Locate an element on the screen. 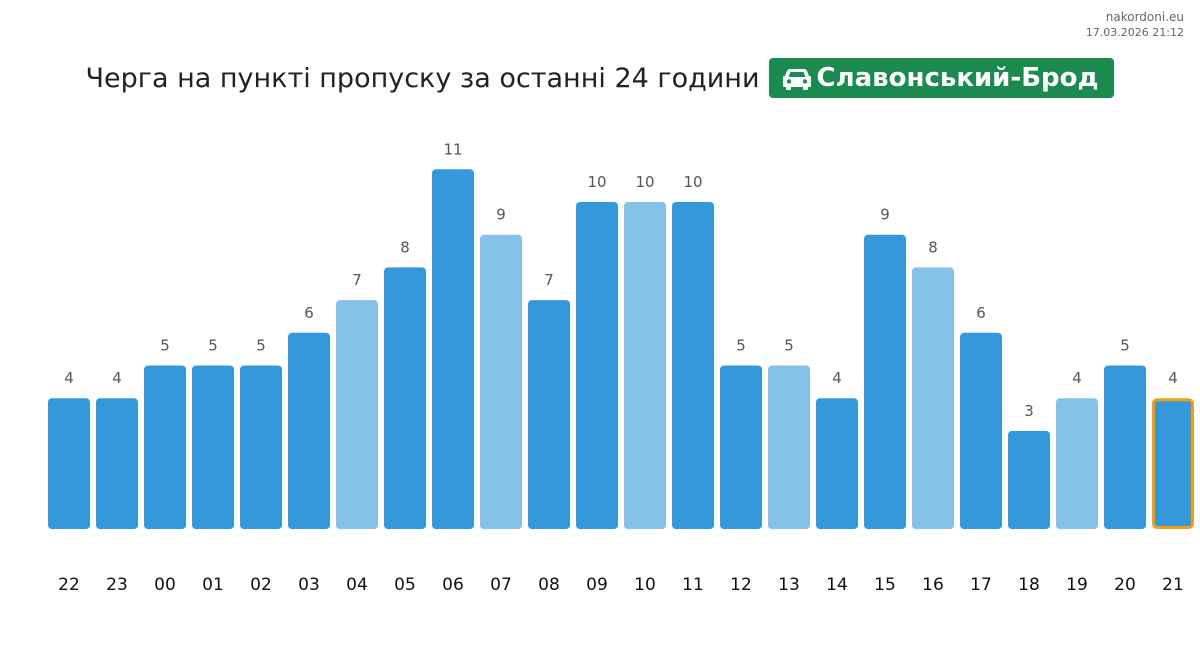 The width and height of the screenshot is (1200, 651). checkpoint-badge: Славонський-Брод is located at coordinates (941, 78).